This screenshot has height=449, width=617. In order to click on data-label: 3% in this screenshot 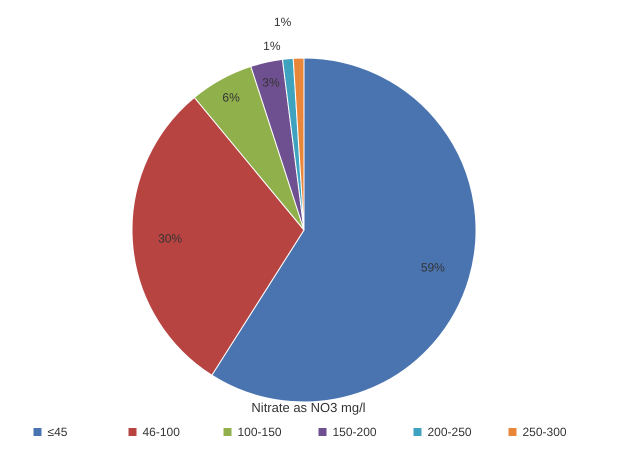, I will do `click(271, 82)`.